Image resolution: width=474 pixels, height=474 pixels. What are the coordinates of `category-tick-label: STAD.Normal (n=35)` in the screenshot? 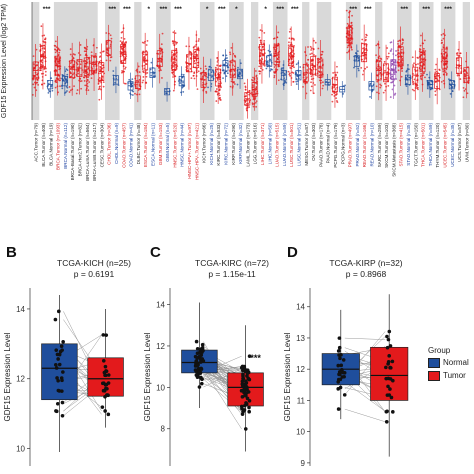 It's located at (408, 144).